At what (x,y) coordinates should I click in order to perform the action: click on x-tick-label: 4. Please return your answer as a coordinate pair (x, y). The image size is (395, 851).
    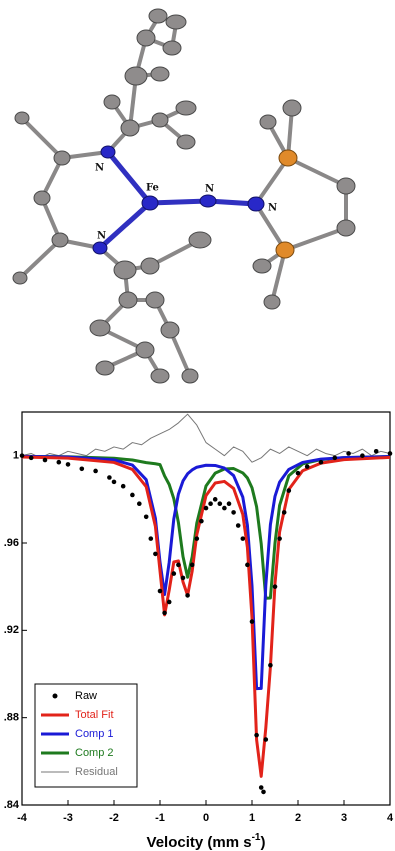
    Looking at the image, I should click on (390, 818).